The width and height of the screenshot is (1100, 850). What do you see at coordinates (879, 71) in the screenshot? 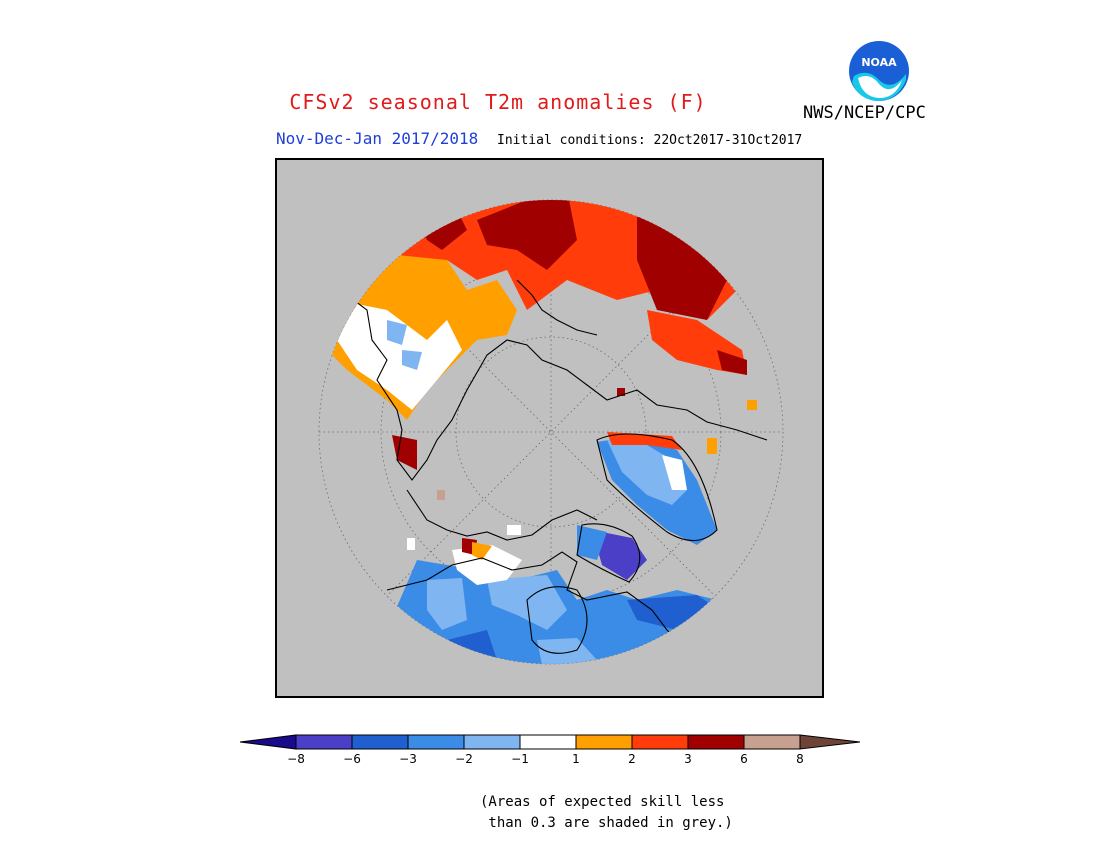
I see `noaa-logo: NOAA` at bounding box center [879, 71].